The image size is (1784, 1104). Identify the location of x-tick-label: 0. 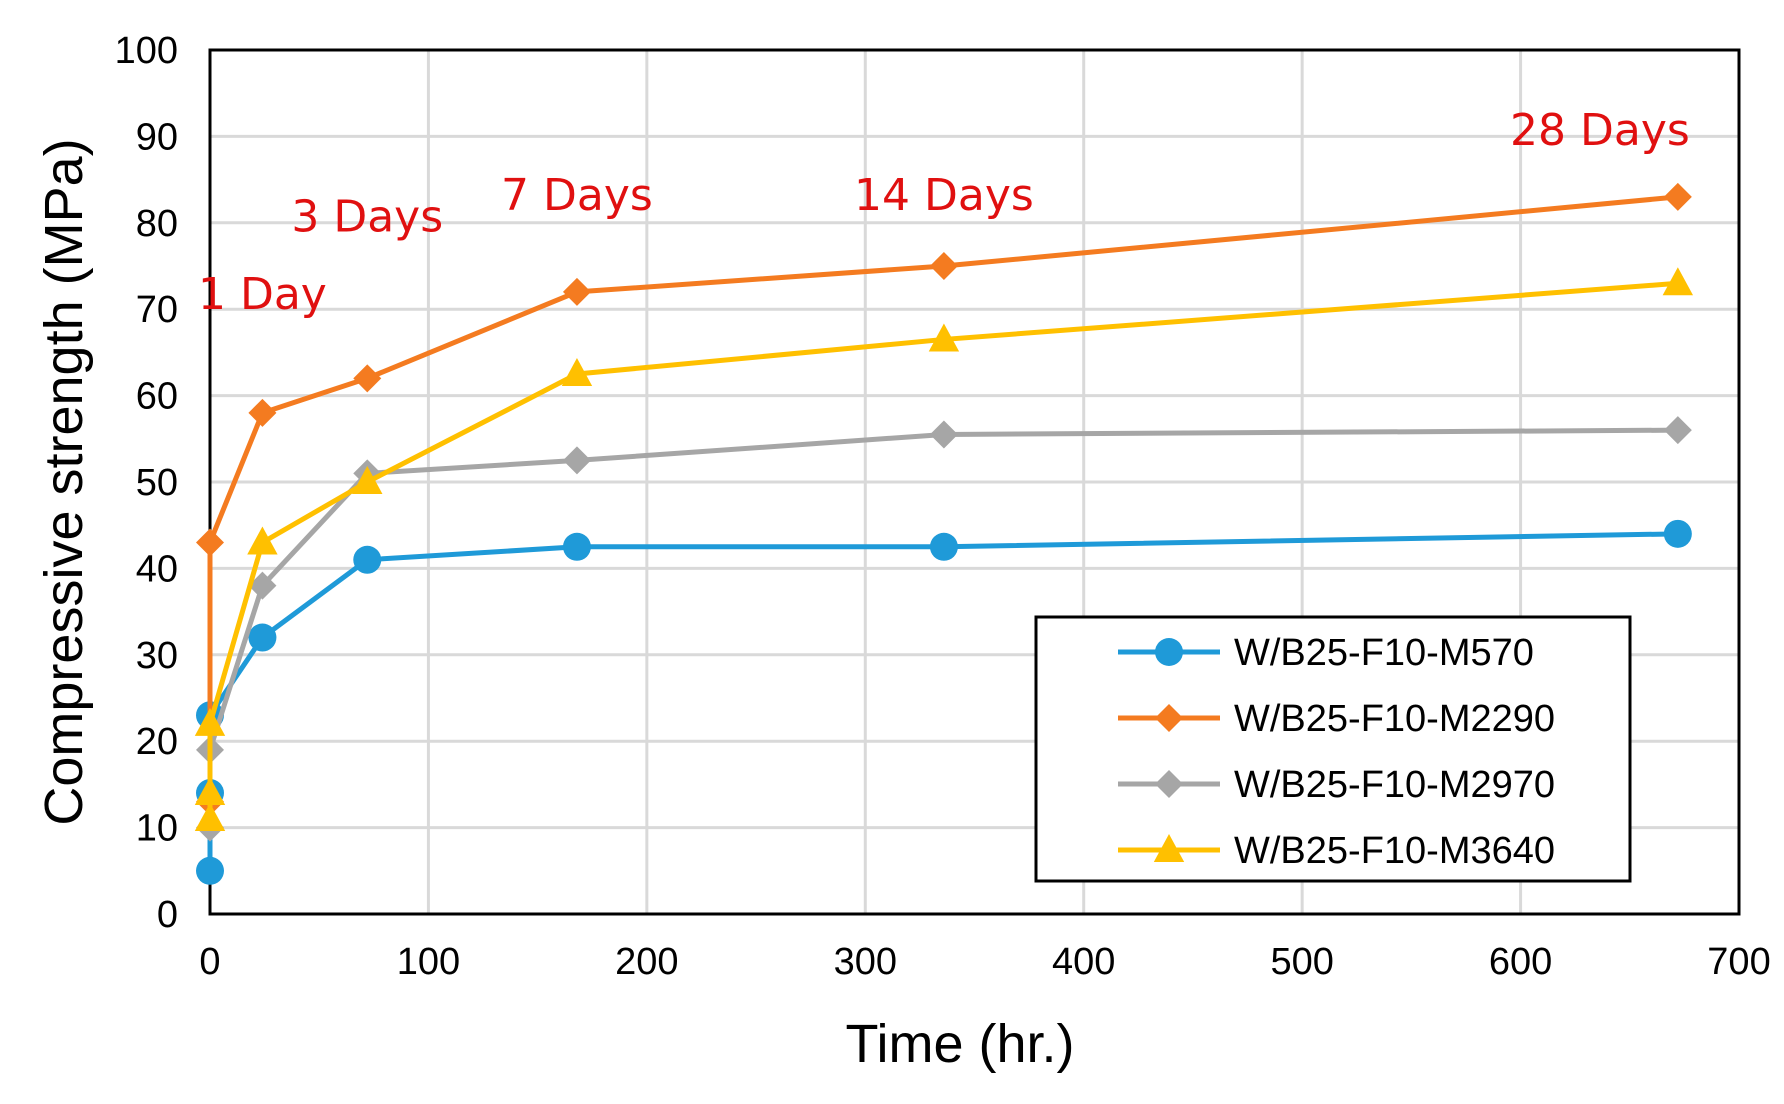
(209, 962).